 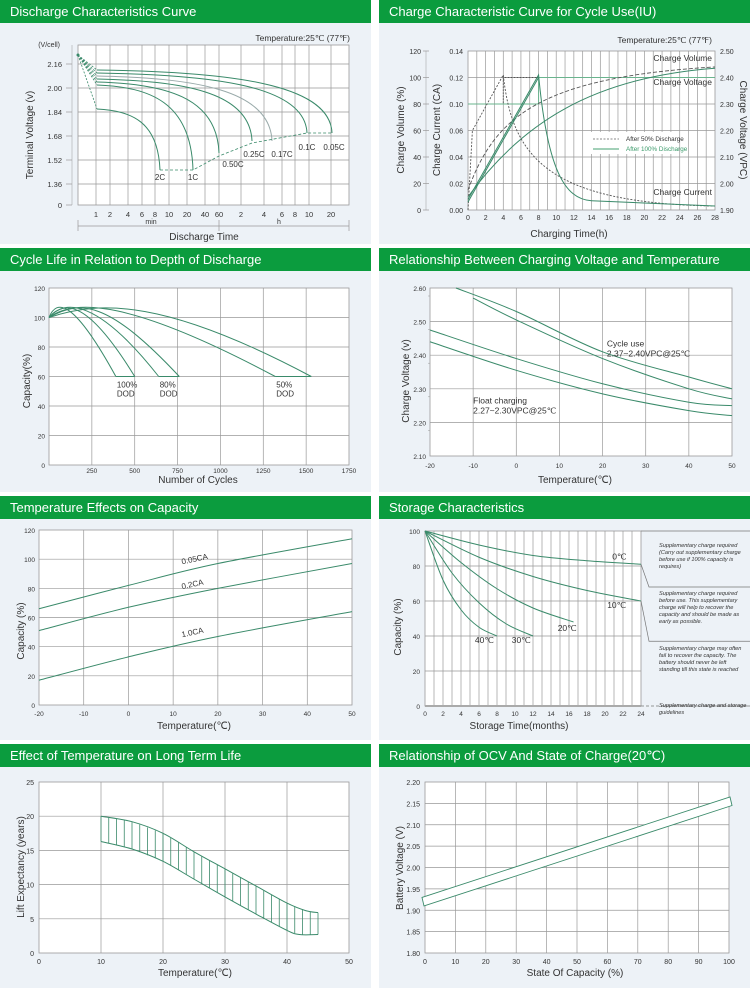 I want to click on x-tick-label: 16, so click(x=609, y=218).